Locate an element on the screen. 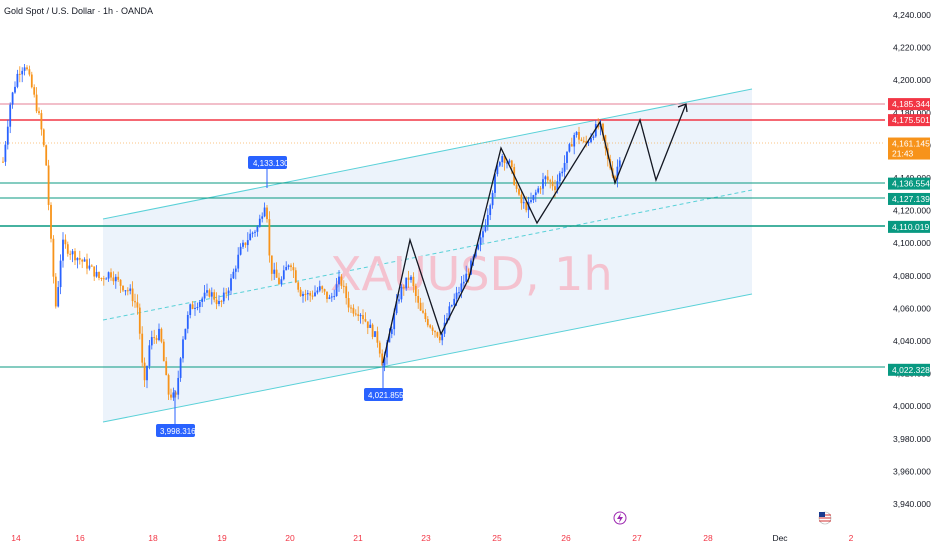  price-tag-label: 4,110.019 is located at coordinates (910, 227).